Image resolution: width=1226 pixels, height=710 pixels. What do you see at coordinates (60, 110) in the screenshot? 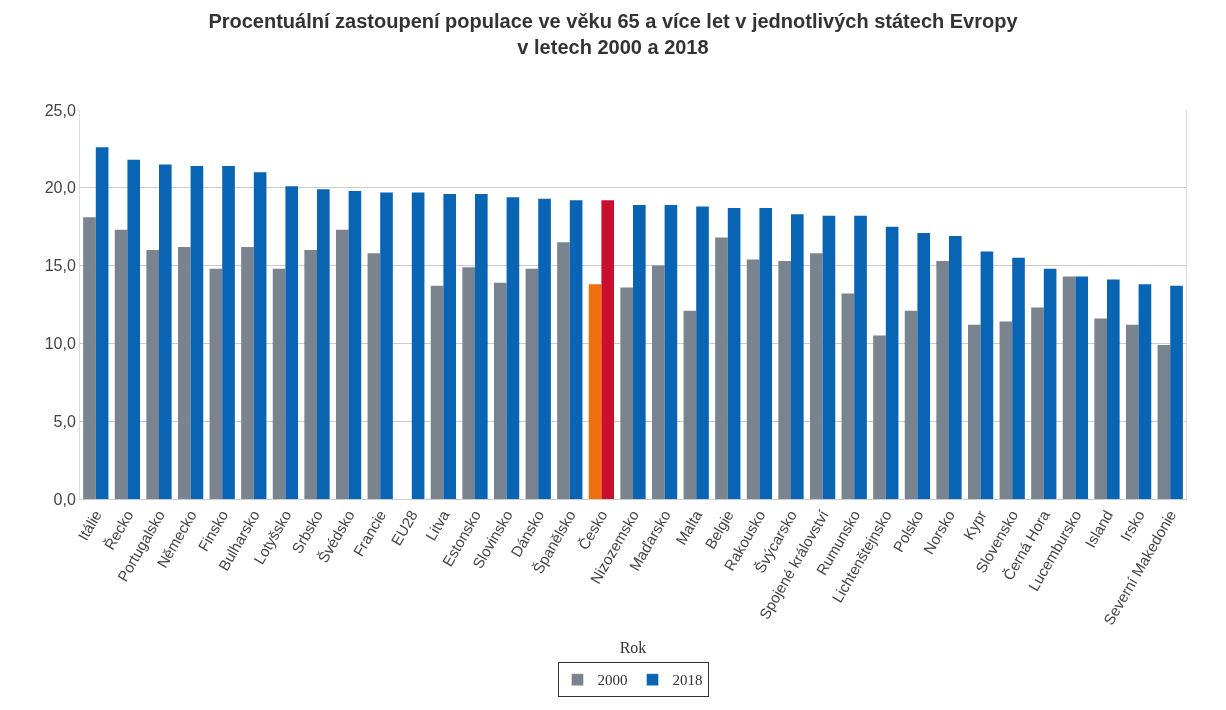
I see `y-tick-label: 25,0` at bounding box center [60, 110].